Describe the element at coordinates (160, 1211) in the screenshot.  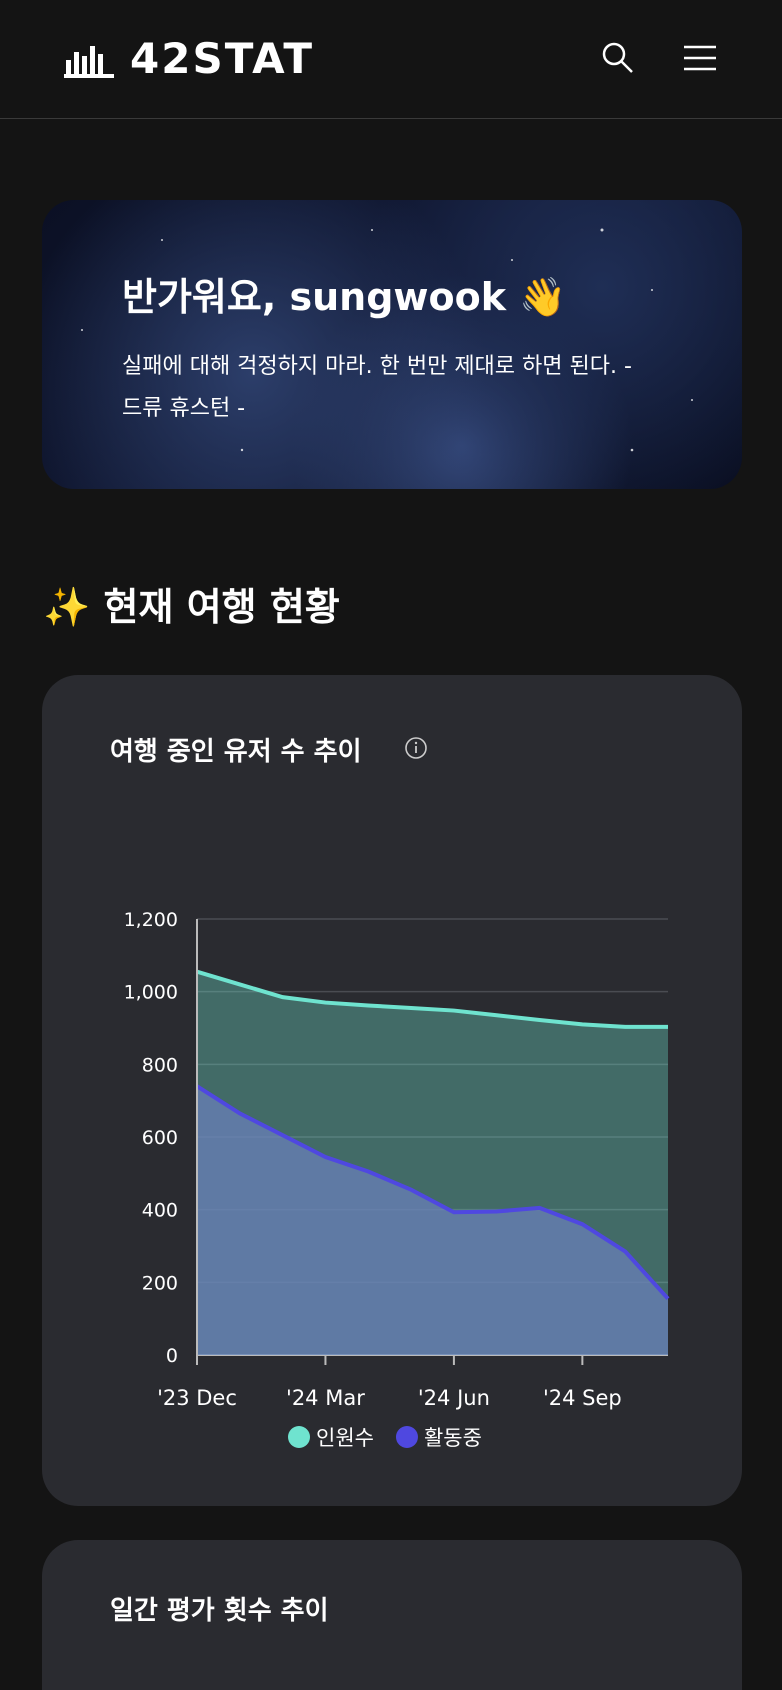
I see `y-tick-label: 400` at that location.